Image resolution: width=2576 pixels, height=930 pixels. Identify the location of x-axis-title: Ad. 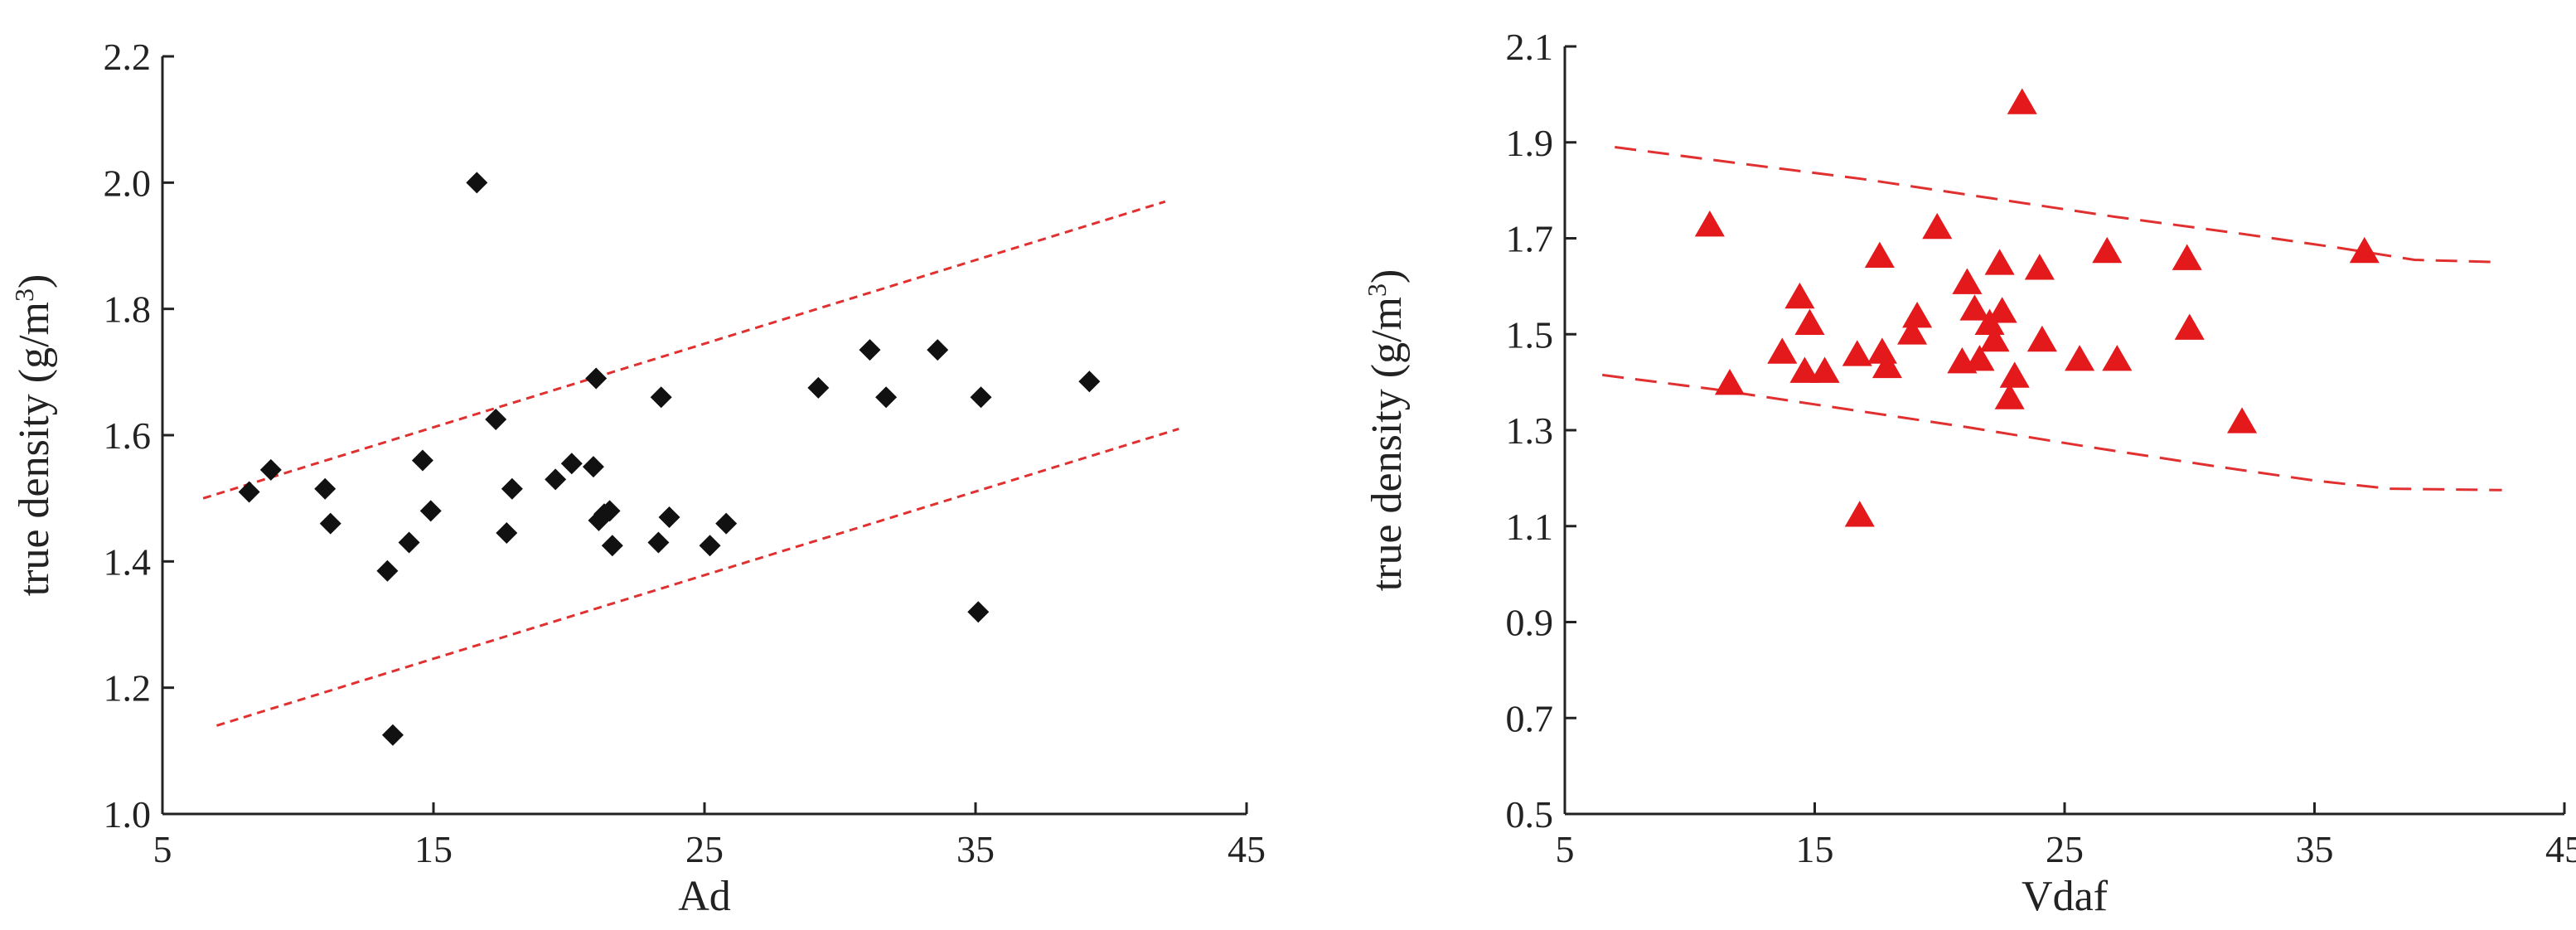
(704, 897).